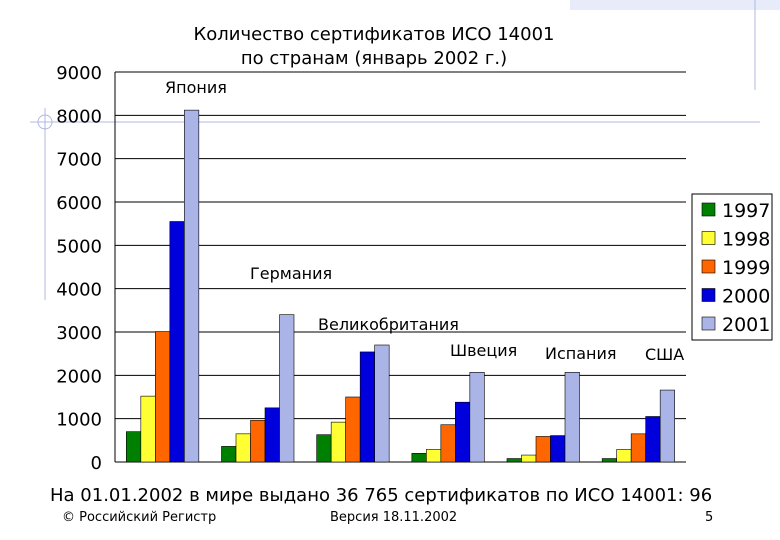  What do you see at coordinates (243, 448) in the screenshot?
I see `bar-1-1998` at bounding box center [243, 448].